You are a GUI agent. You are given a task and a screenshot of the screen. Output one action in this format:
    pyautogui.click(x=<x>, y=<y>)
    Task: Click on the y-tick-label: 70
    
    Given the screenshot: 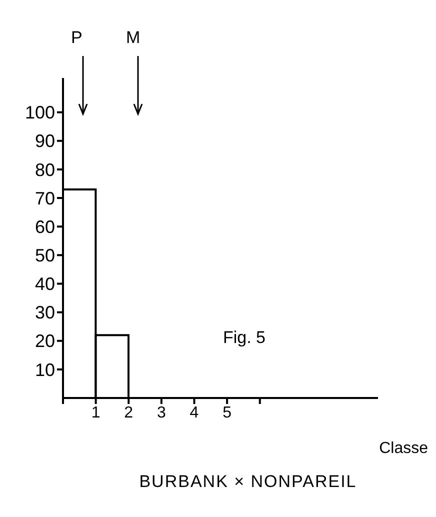 What is the action you would take?
    pyautogui.click(x=44, y=198)
    